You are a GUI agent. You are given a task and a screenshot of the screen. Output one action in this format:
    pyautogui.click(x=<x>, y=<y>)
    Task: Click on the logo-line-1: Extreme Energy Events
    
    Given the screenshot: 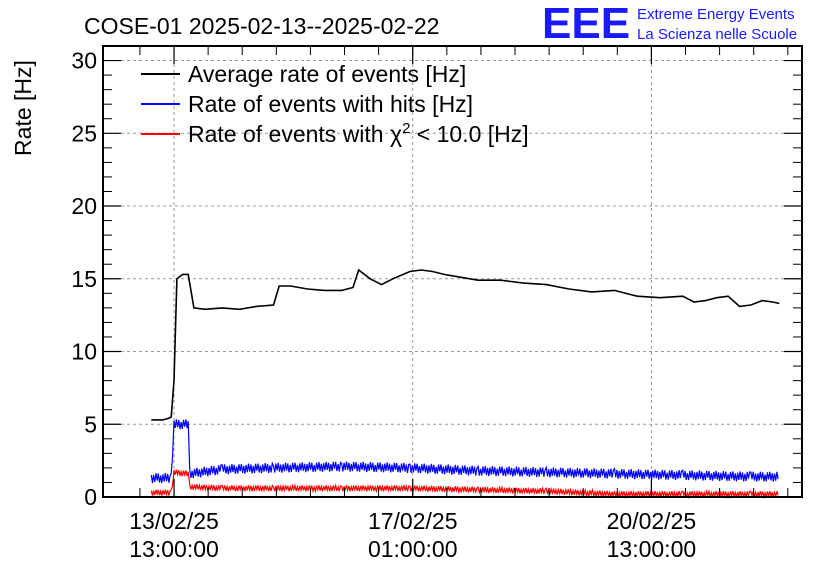 What is the action you would take?
    pyautogui.click(x=716, y=14)
    